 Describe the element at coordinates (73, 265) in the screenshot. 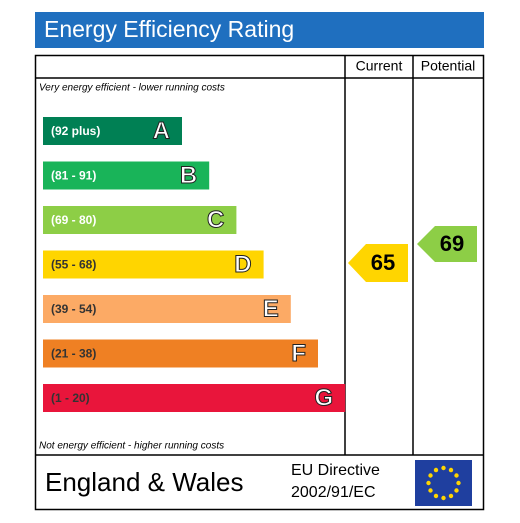

I see `band-range: (55 - 68)` at that location.